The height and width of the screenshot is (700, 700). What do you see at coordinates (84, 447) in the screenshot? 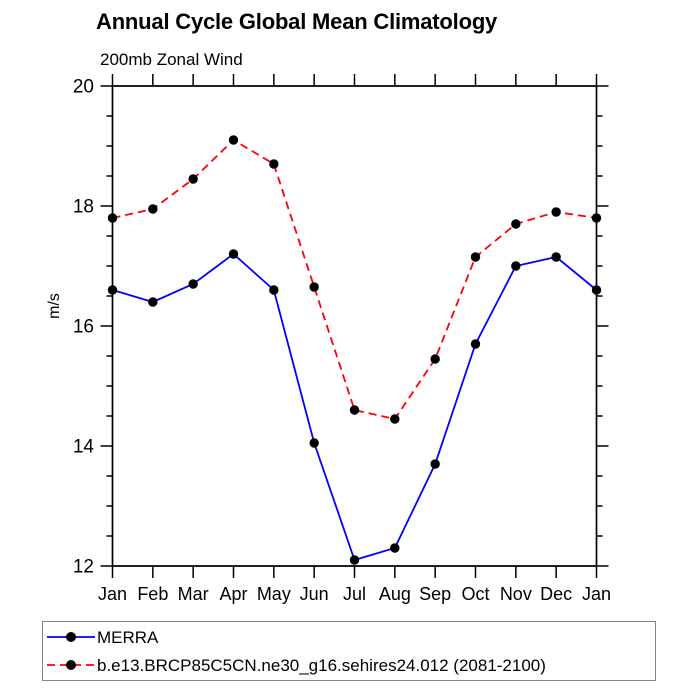
I see `y-tick-label: 14` at bounding box center [84, 447].